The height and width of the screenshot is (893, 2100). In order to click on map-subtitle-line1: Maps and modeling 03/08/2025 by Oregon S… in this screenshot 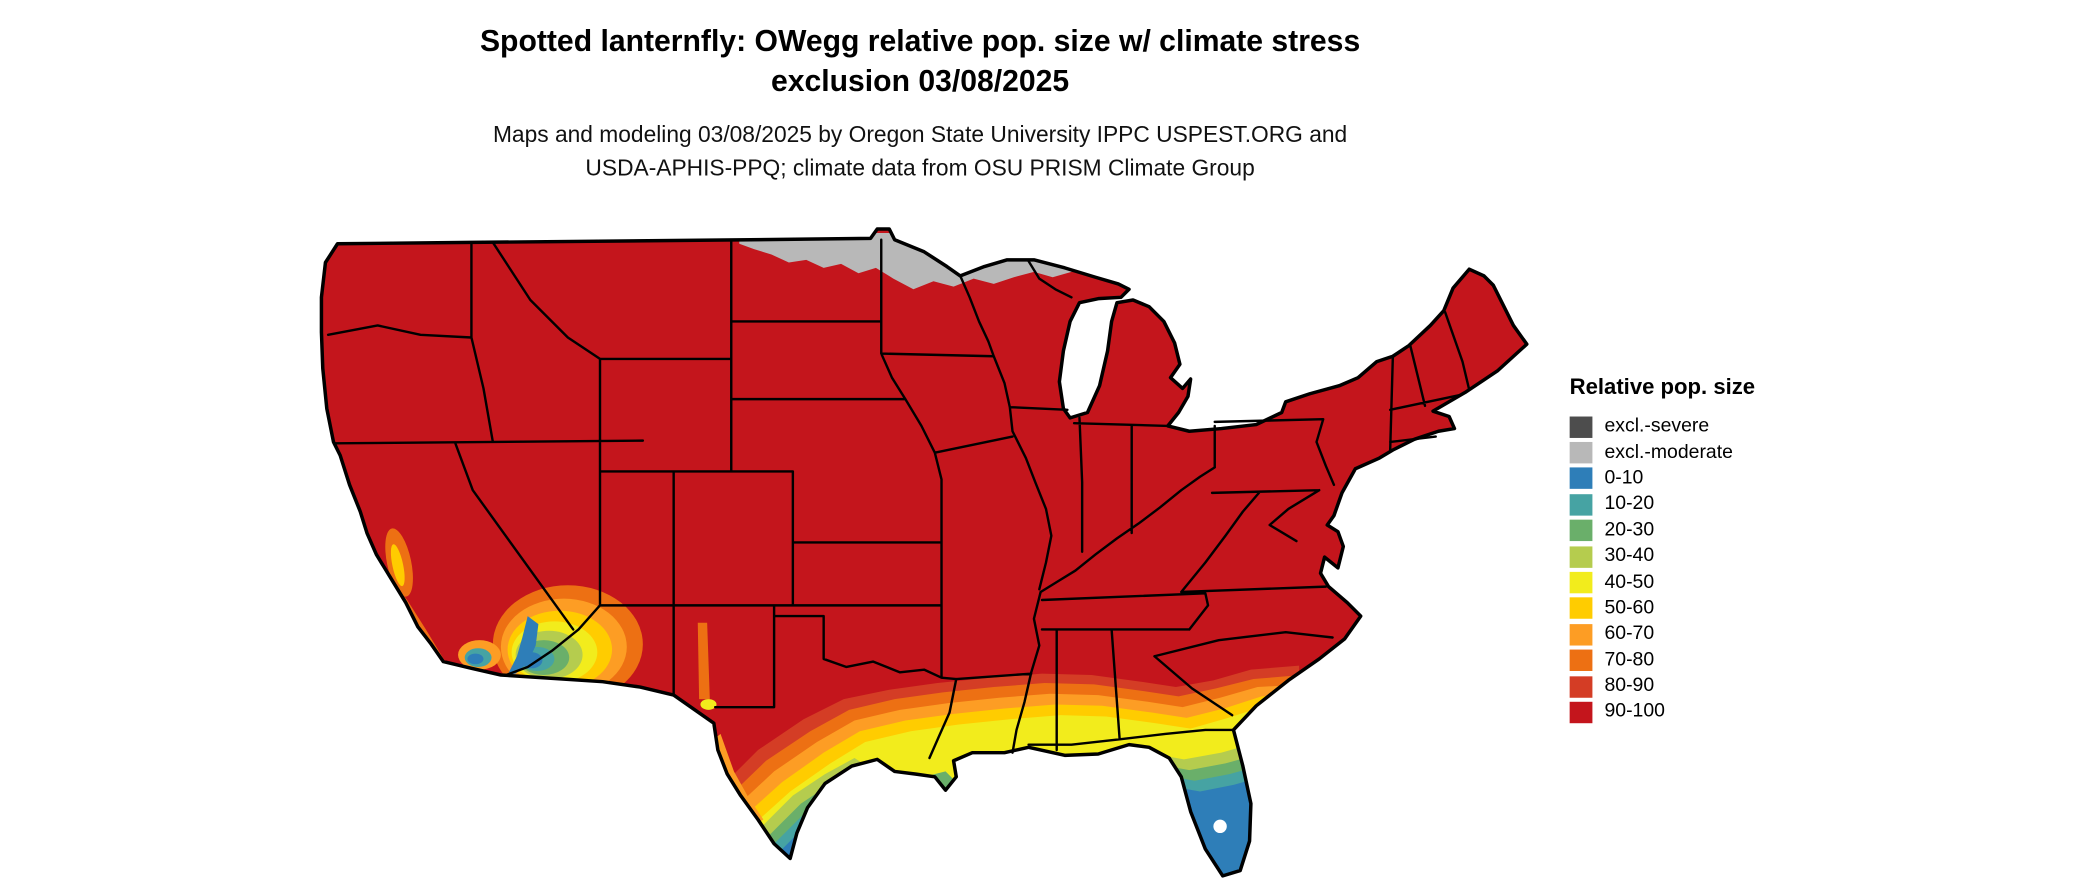, I will do `click(920, 134)`.